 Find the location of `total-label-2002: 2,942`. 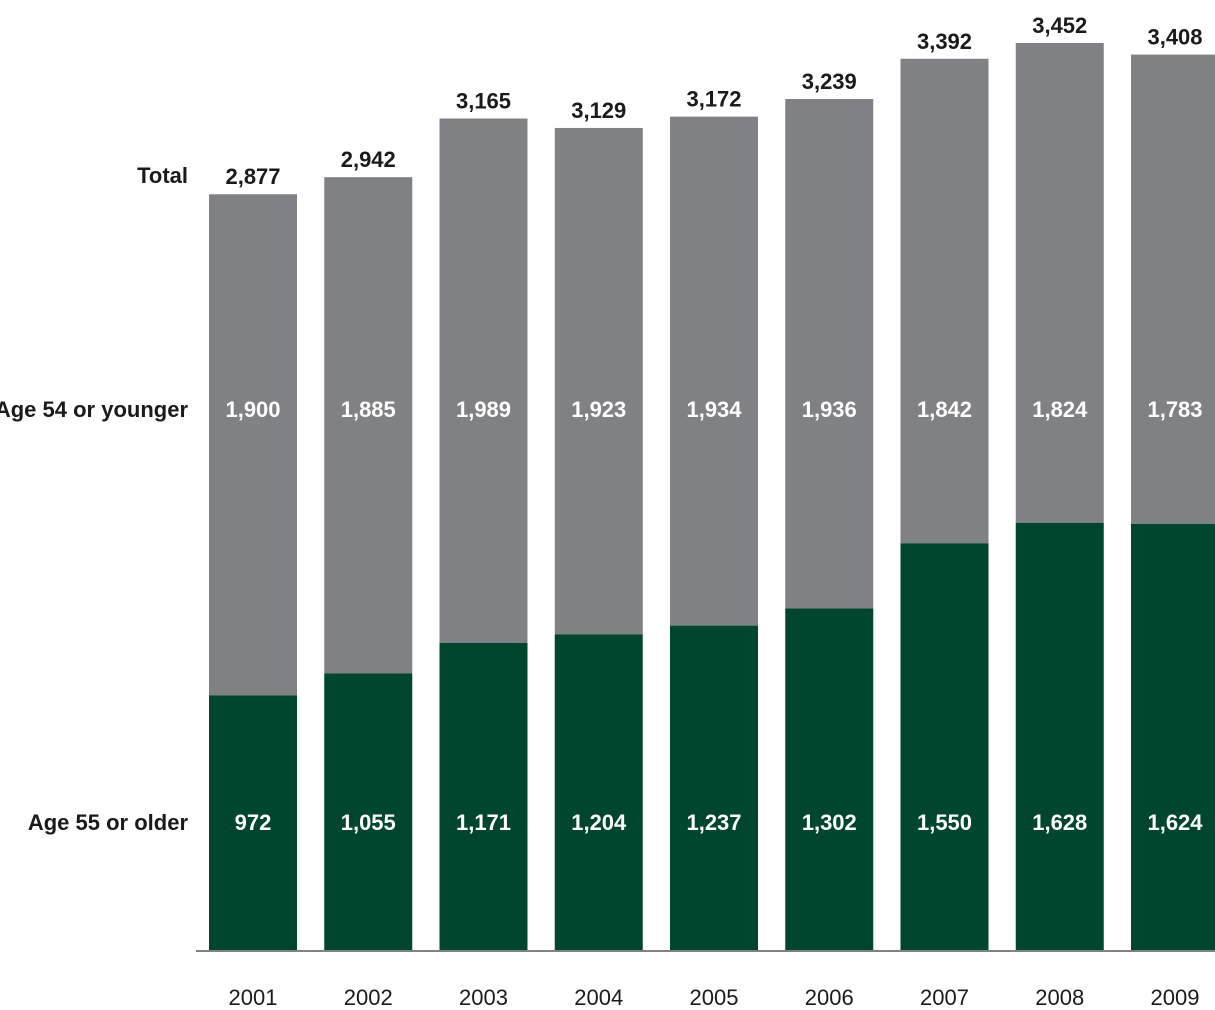

total-label-2002: 2,942 is located at coordinates (368, 159).